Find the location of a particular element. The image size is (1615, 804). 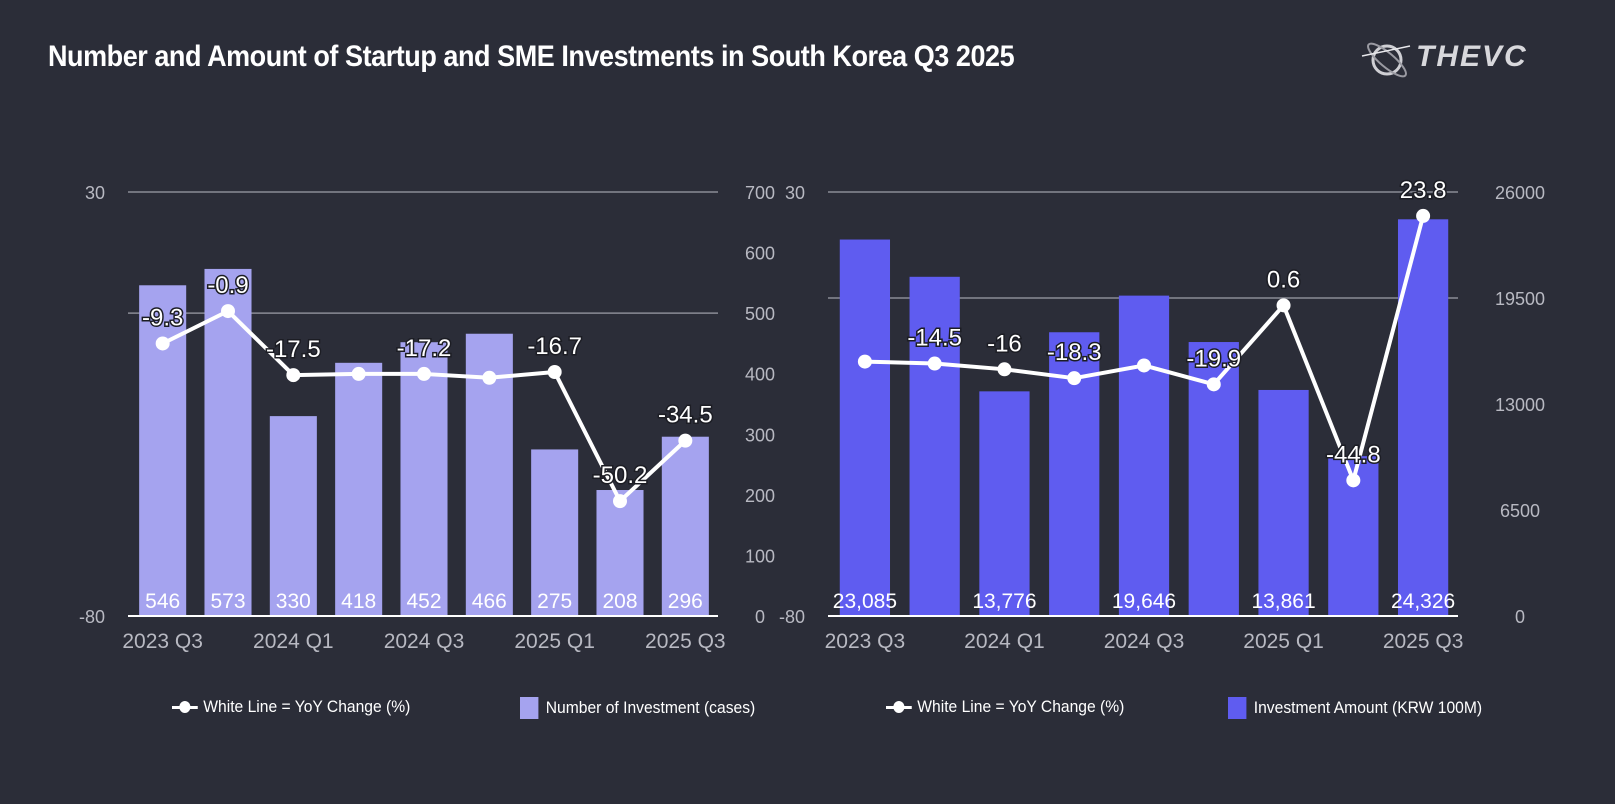

bar-value-label: 330 is located at coordinates (293, 601).